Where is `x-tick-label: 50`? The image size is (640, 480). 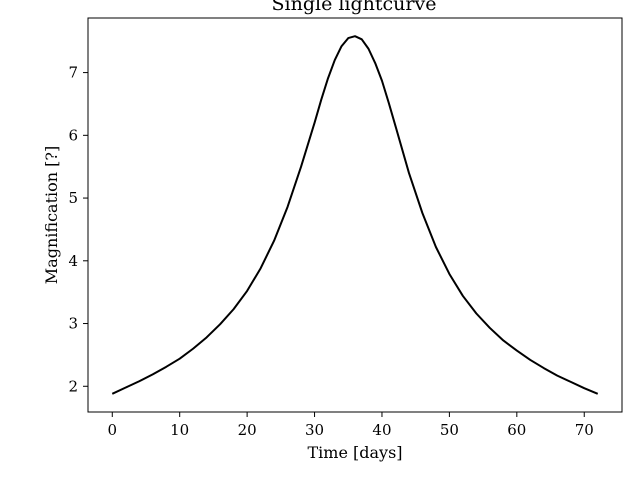
x-tick-label: 50 is located at coordinates (449, 430).